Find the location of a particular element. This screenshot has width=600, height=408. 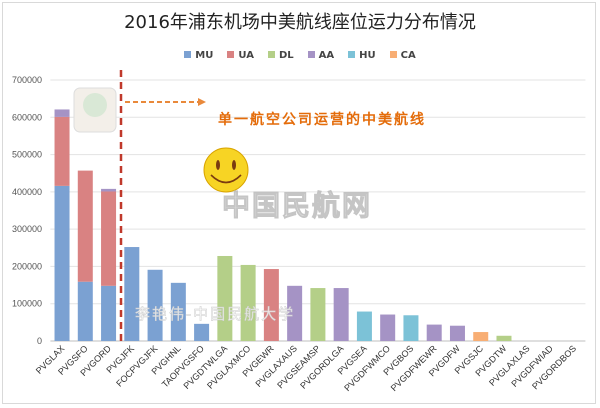

legend-item-hu: HU is located at coordinates (362, 55).